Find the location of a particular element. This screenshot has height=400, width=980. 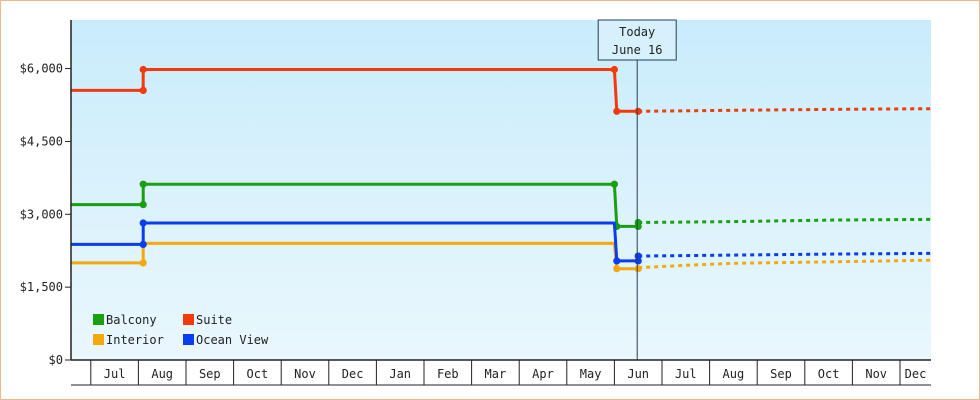

today-label: Today is located at coordinates (637, 32).